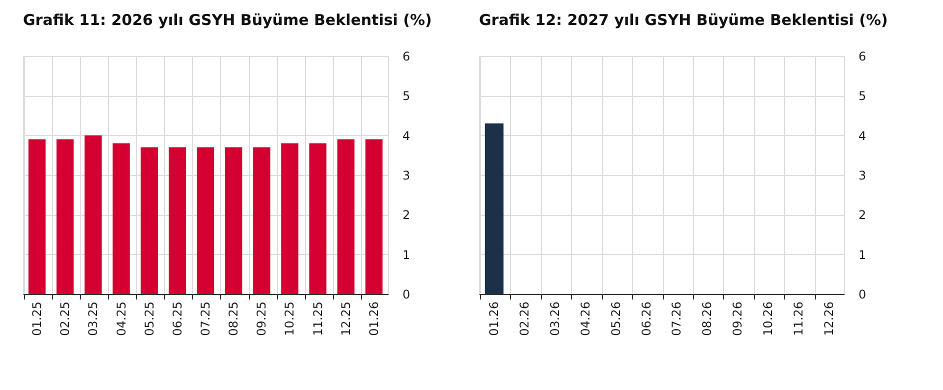 The width and height of the screenshot is (943, 390). I want to click on x-tick-label: 03.26, so click(555, 319).